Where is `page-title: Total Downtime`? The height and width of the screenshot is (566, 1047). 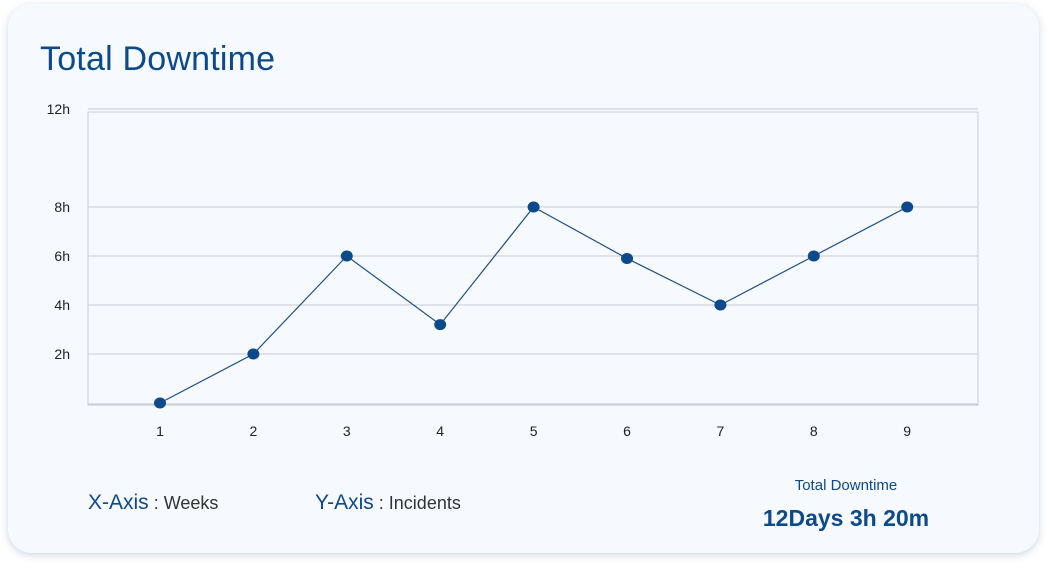 page-title: Total Downtime is located at coordinates (158, 59).